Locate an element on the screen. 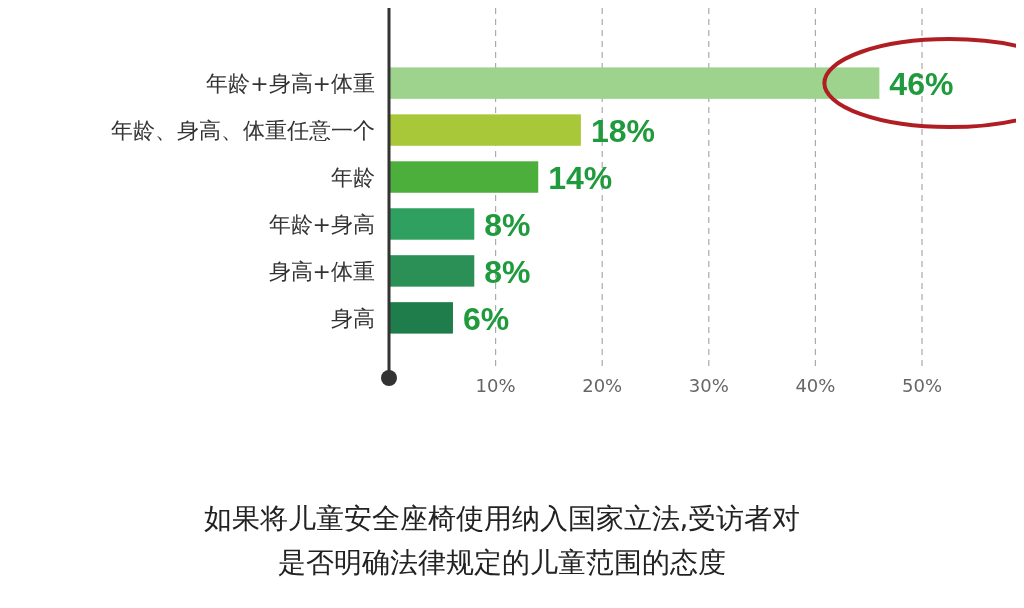 This screenshot has height=608, width=1024. x-tick-label: 50% is located at coordinates (922, 385).